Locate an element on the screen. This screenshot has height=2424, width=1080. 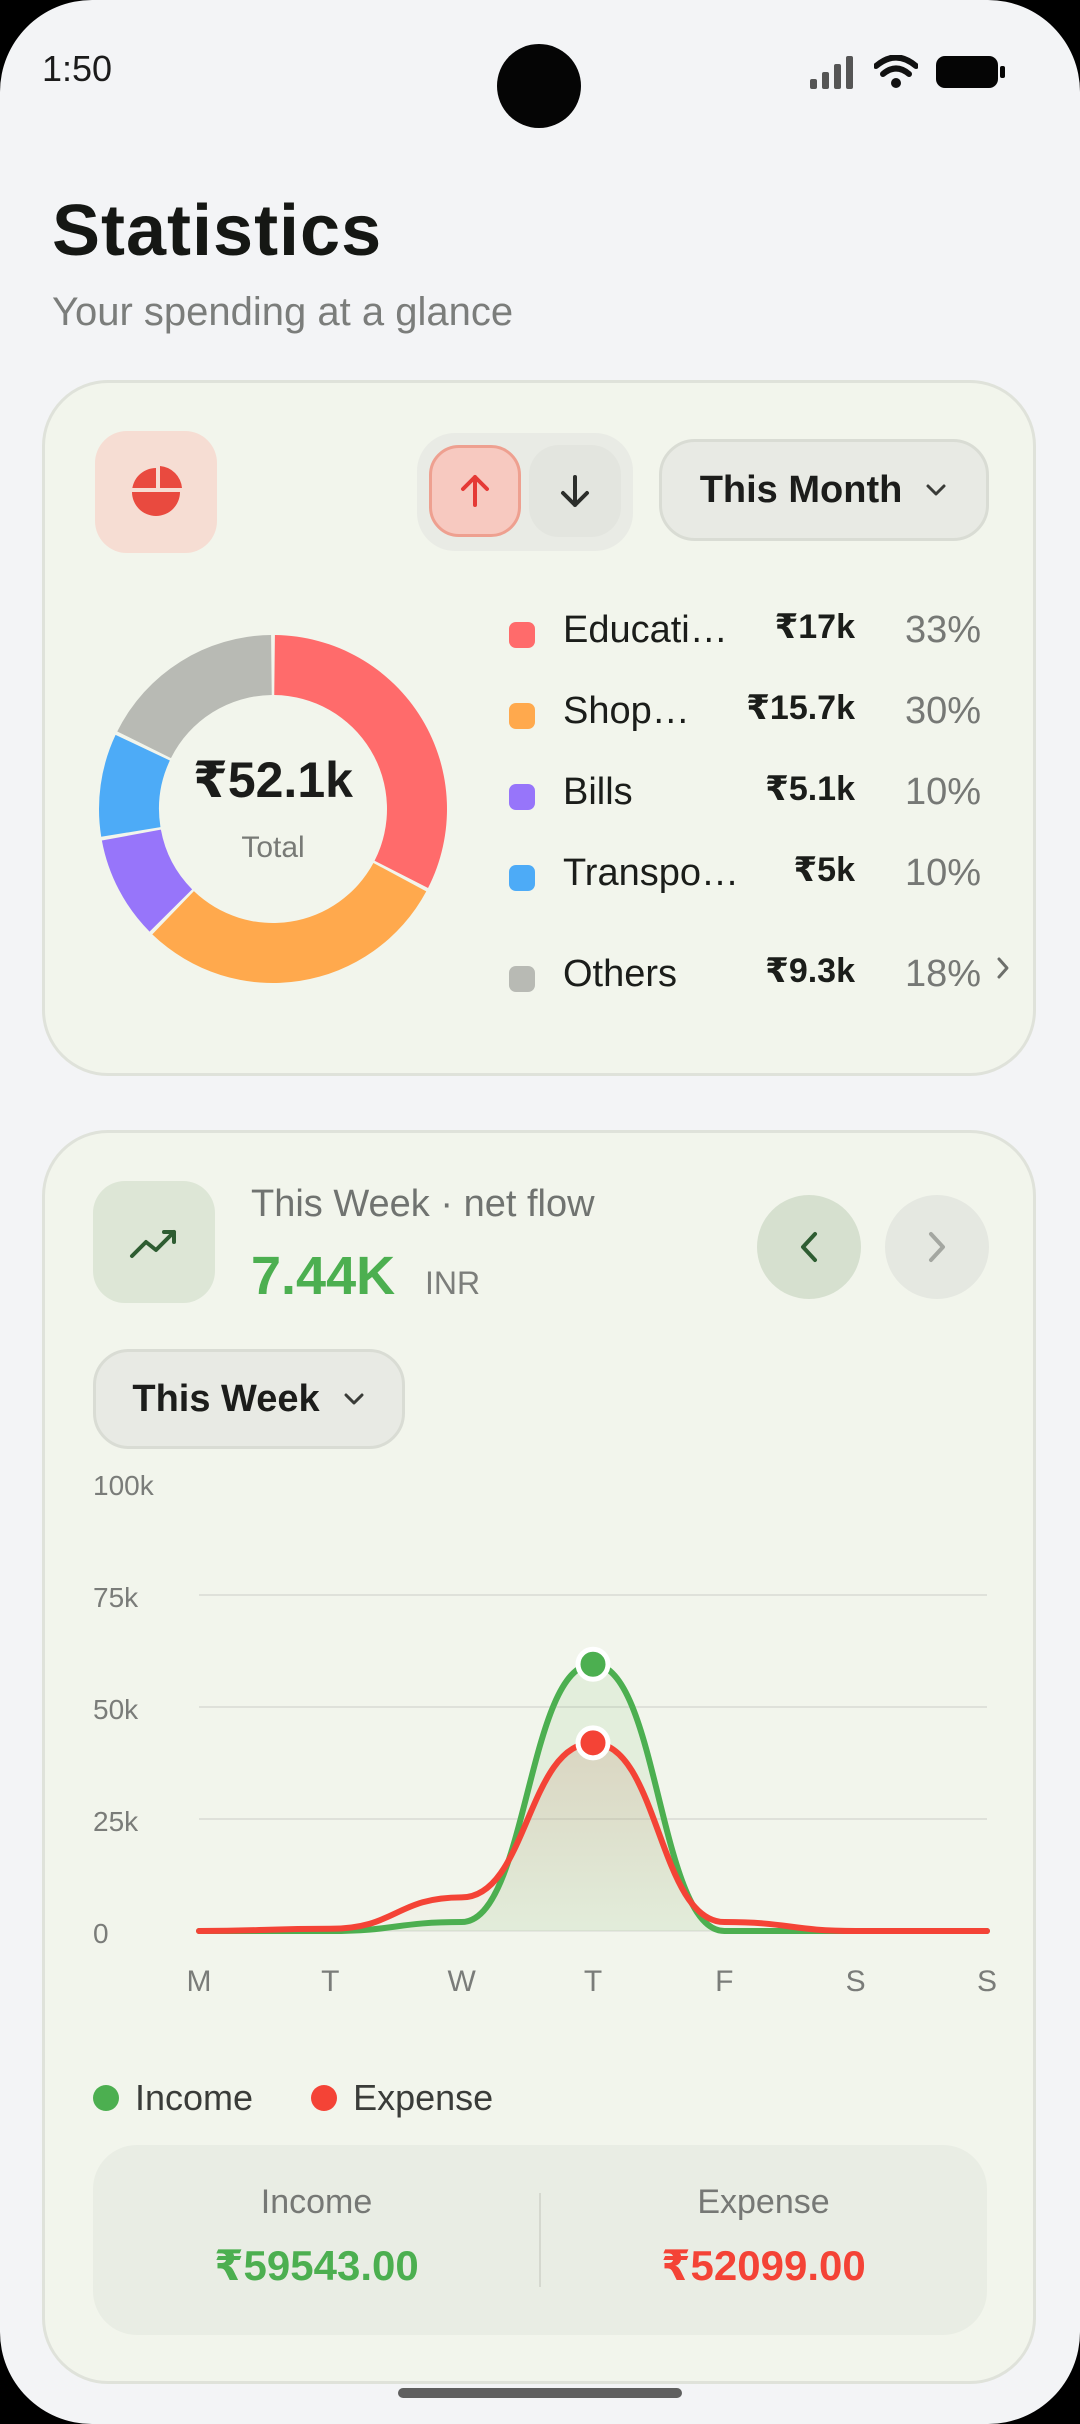
expense-up-toggle is located at coordinates (475, 491).